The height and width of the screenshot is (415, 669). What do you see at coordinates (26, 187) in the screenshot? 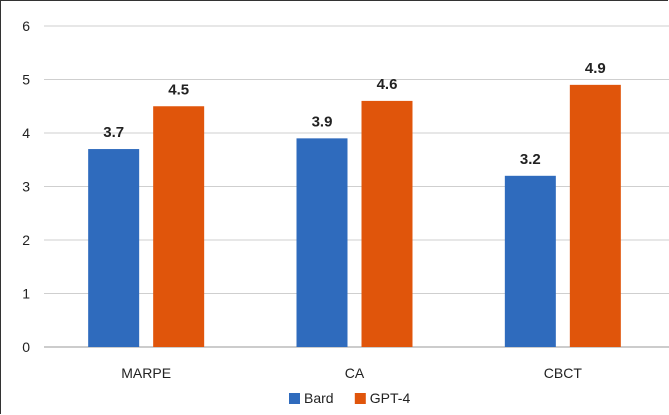
I see `y-tick-label: 3` at bounding box center [26, 187].